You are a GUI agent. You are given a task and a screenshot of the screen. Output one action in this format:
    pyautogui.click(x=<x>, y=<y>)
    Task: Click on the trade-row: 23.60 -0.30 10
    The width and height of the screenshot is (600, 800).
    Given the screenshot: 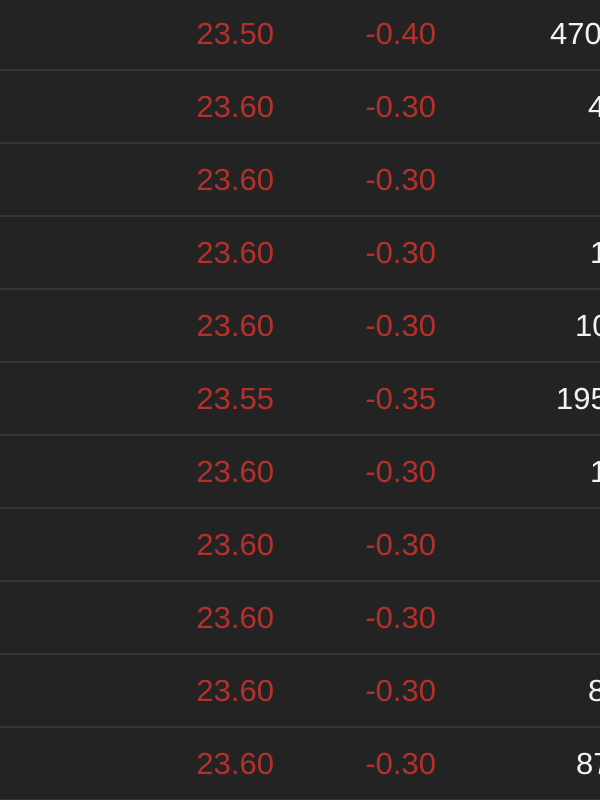 What is the action you would take?
    pyautogui.click(x=300, y=326)
    